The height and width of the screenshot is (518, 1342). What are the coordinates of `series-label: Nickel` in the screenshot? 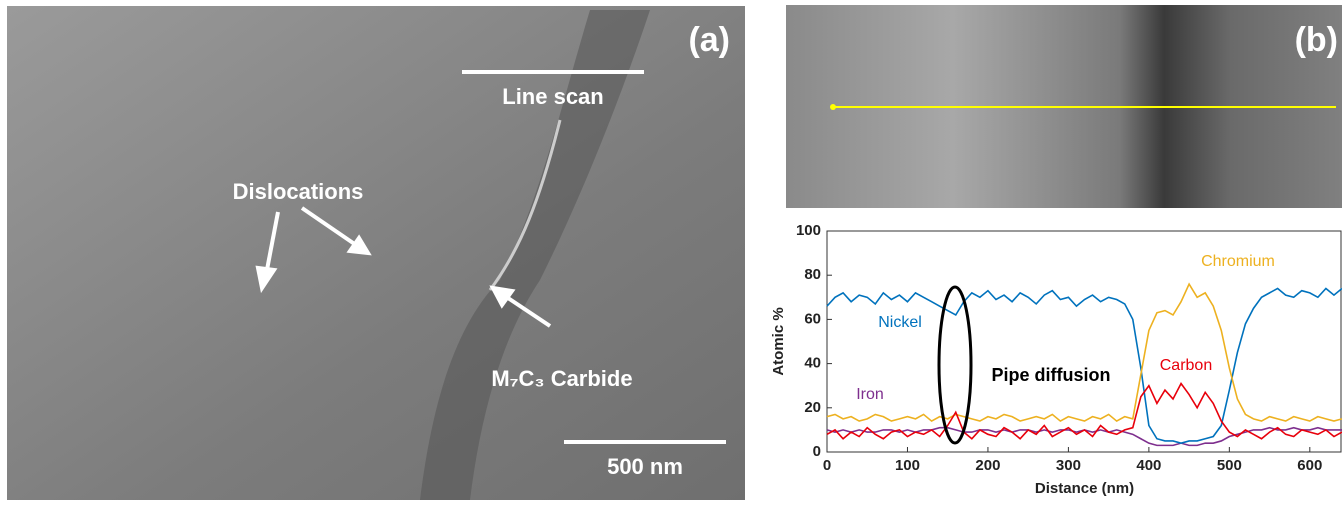 It's located at (900, 322).